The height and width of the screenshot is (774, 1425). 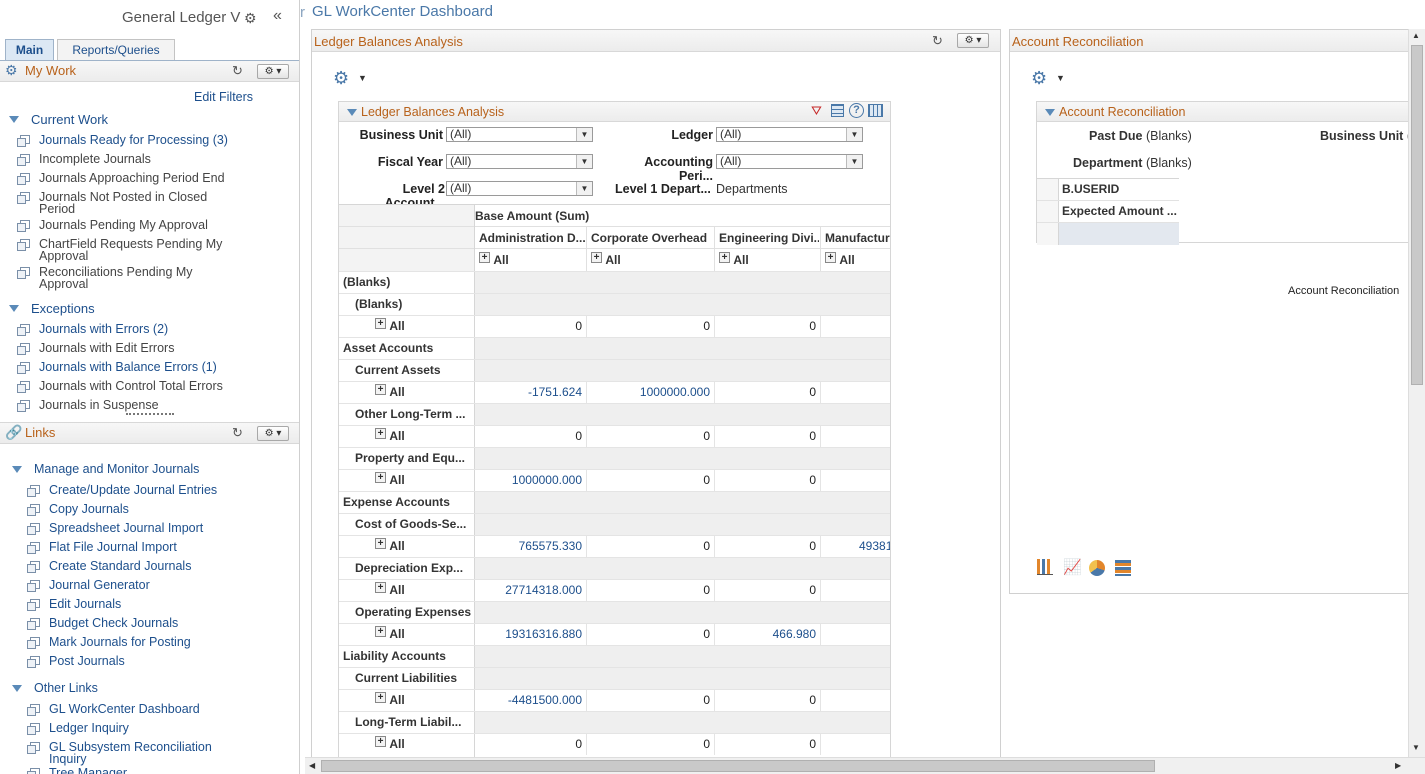 What do you see at coordinates (29, 49) in the screenshot?
I see `tab-main: Main` at bounding box center [29, 49].